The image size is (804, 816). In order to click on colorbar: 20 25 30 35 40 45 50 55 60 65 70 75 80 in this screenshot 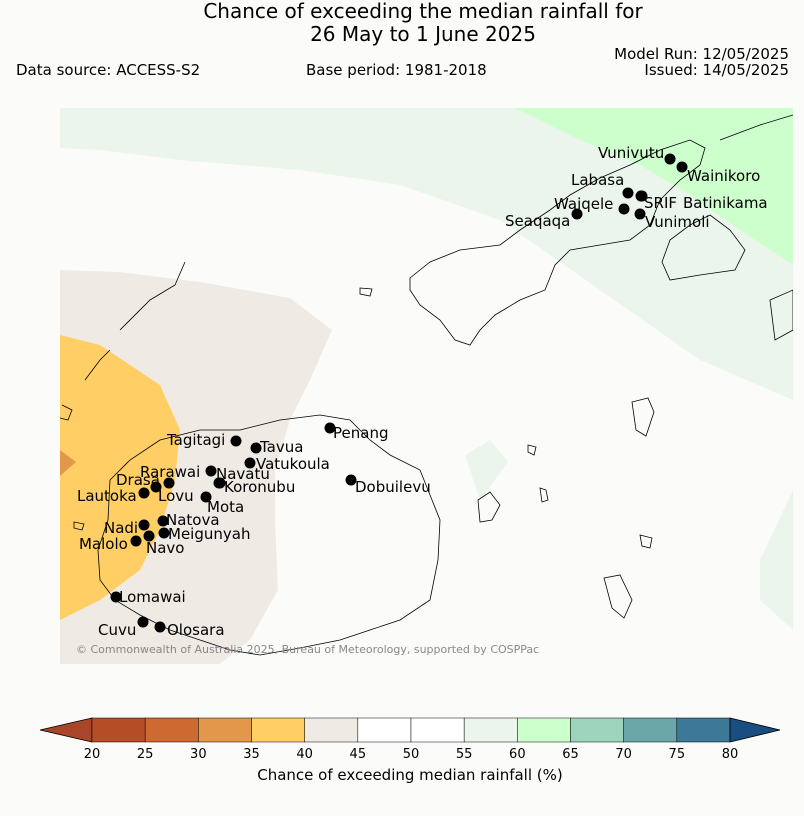, I will do `click(410, 739)`.